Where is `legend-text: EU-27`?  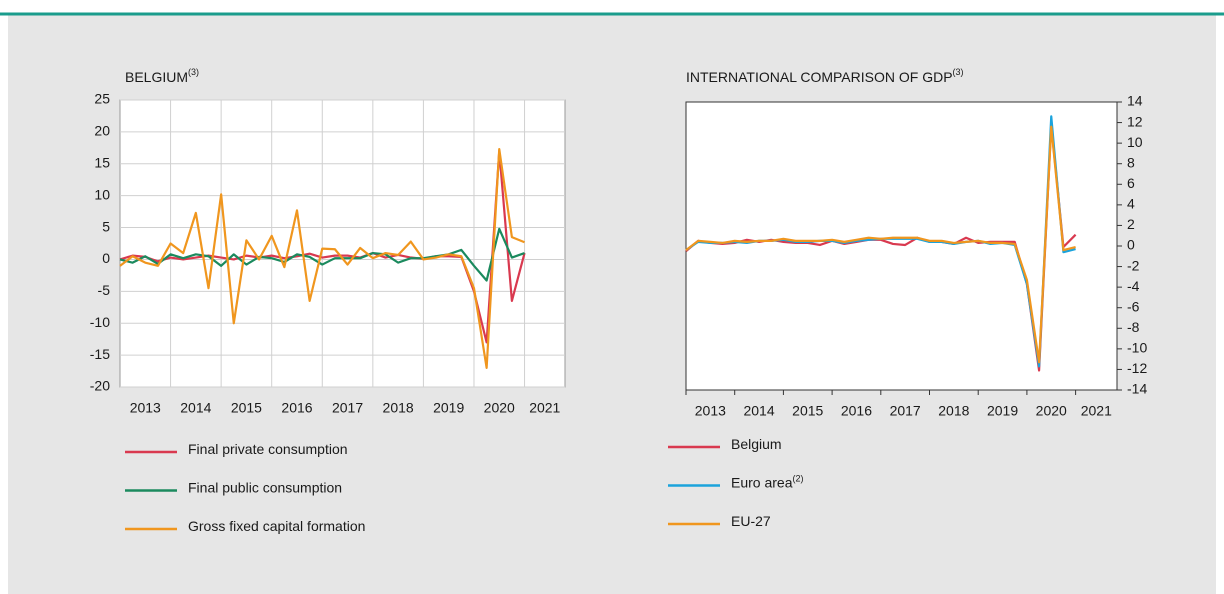
legend-text: EU-27 is located at coordinates (751, 521).